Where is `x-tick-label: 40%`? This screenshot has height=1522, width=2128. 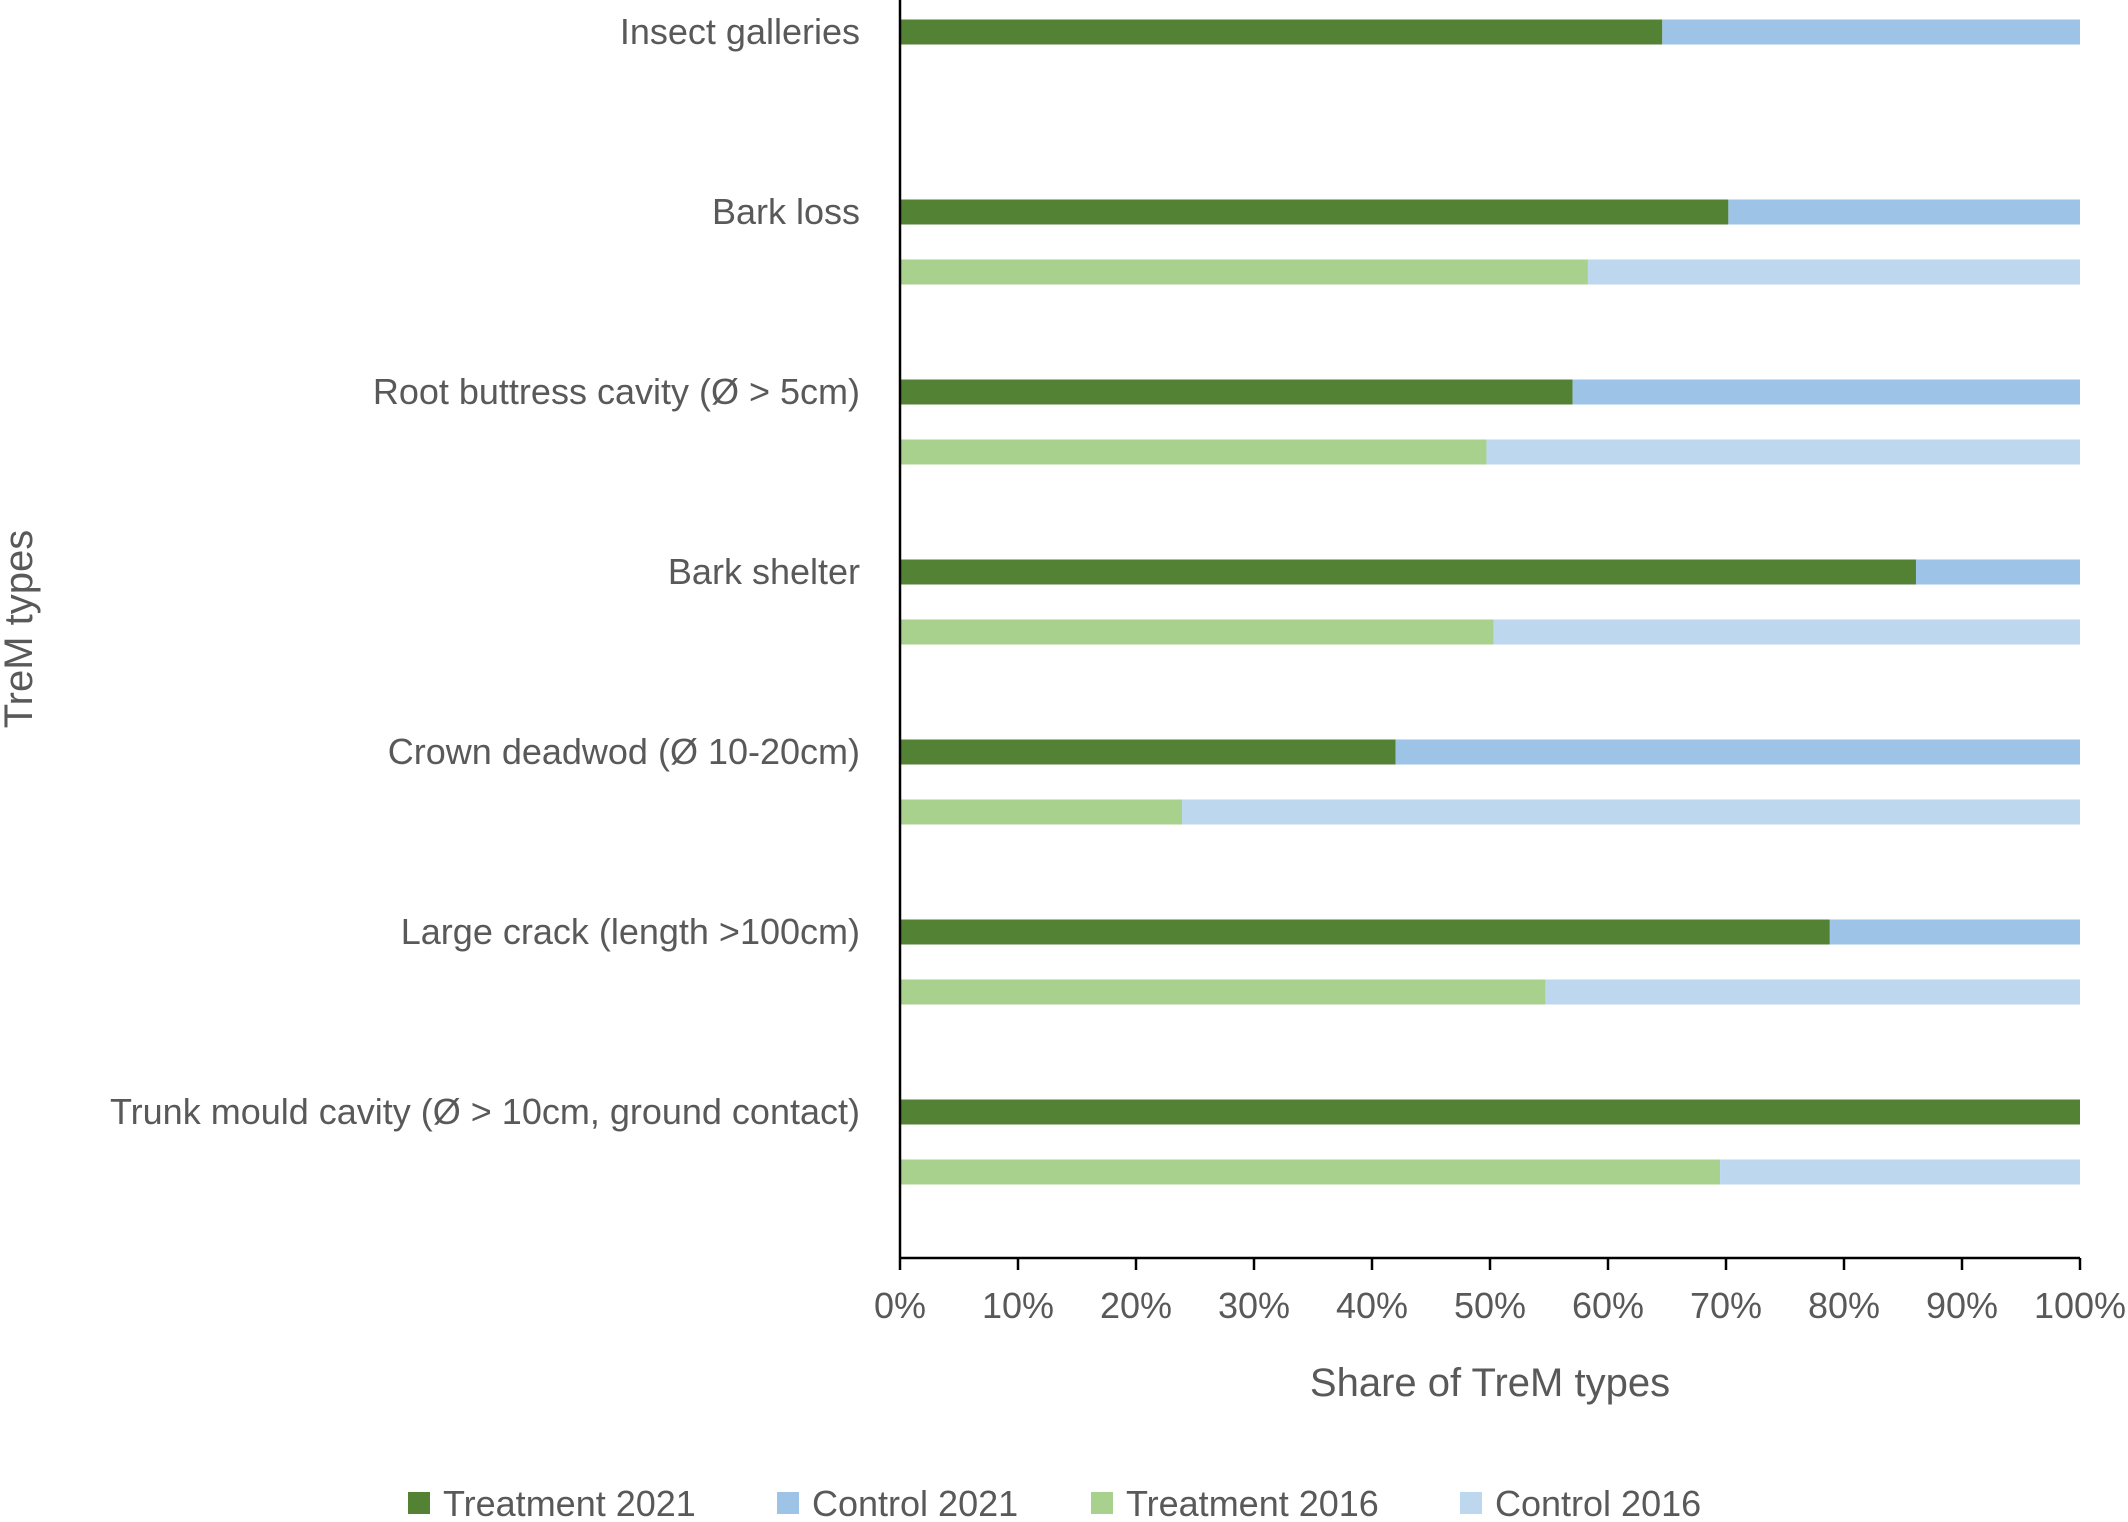
x-tick-label: 40% is located at coordinates (1372, 1305).